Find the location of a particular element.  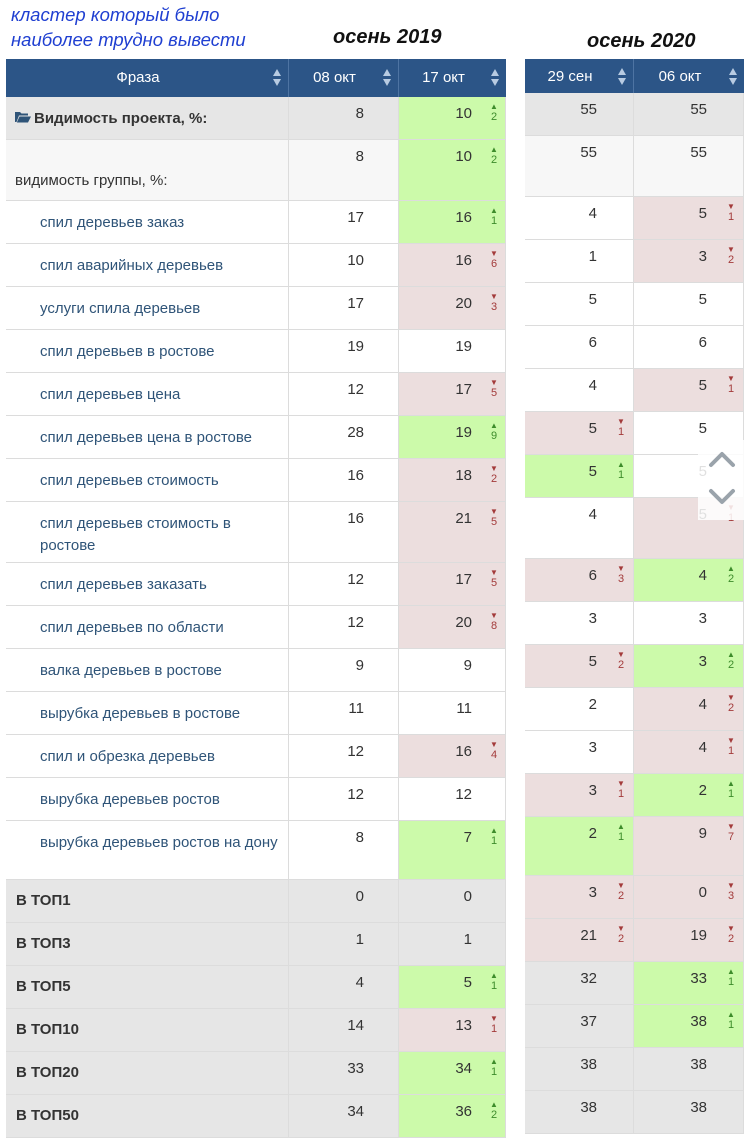

change-amount: 7 is located at coordinates (731, 837).